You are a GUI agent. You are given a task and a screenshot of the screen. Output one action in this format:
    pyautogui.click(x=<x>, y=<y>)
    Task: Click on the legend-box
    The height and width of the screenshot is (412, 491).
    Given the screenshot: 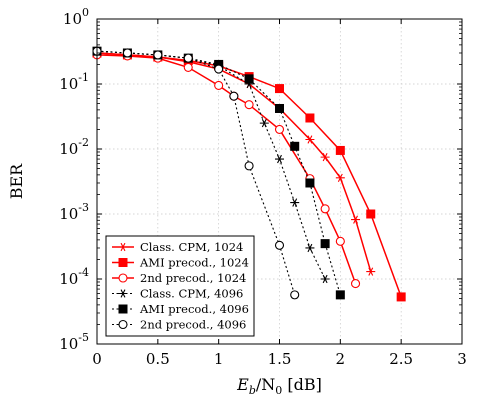 What is the action you would take?
    pyautogui.click(x=180, y=286)
    